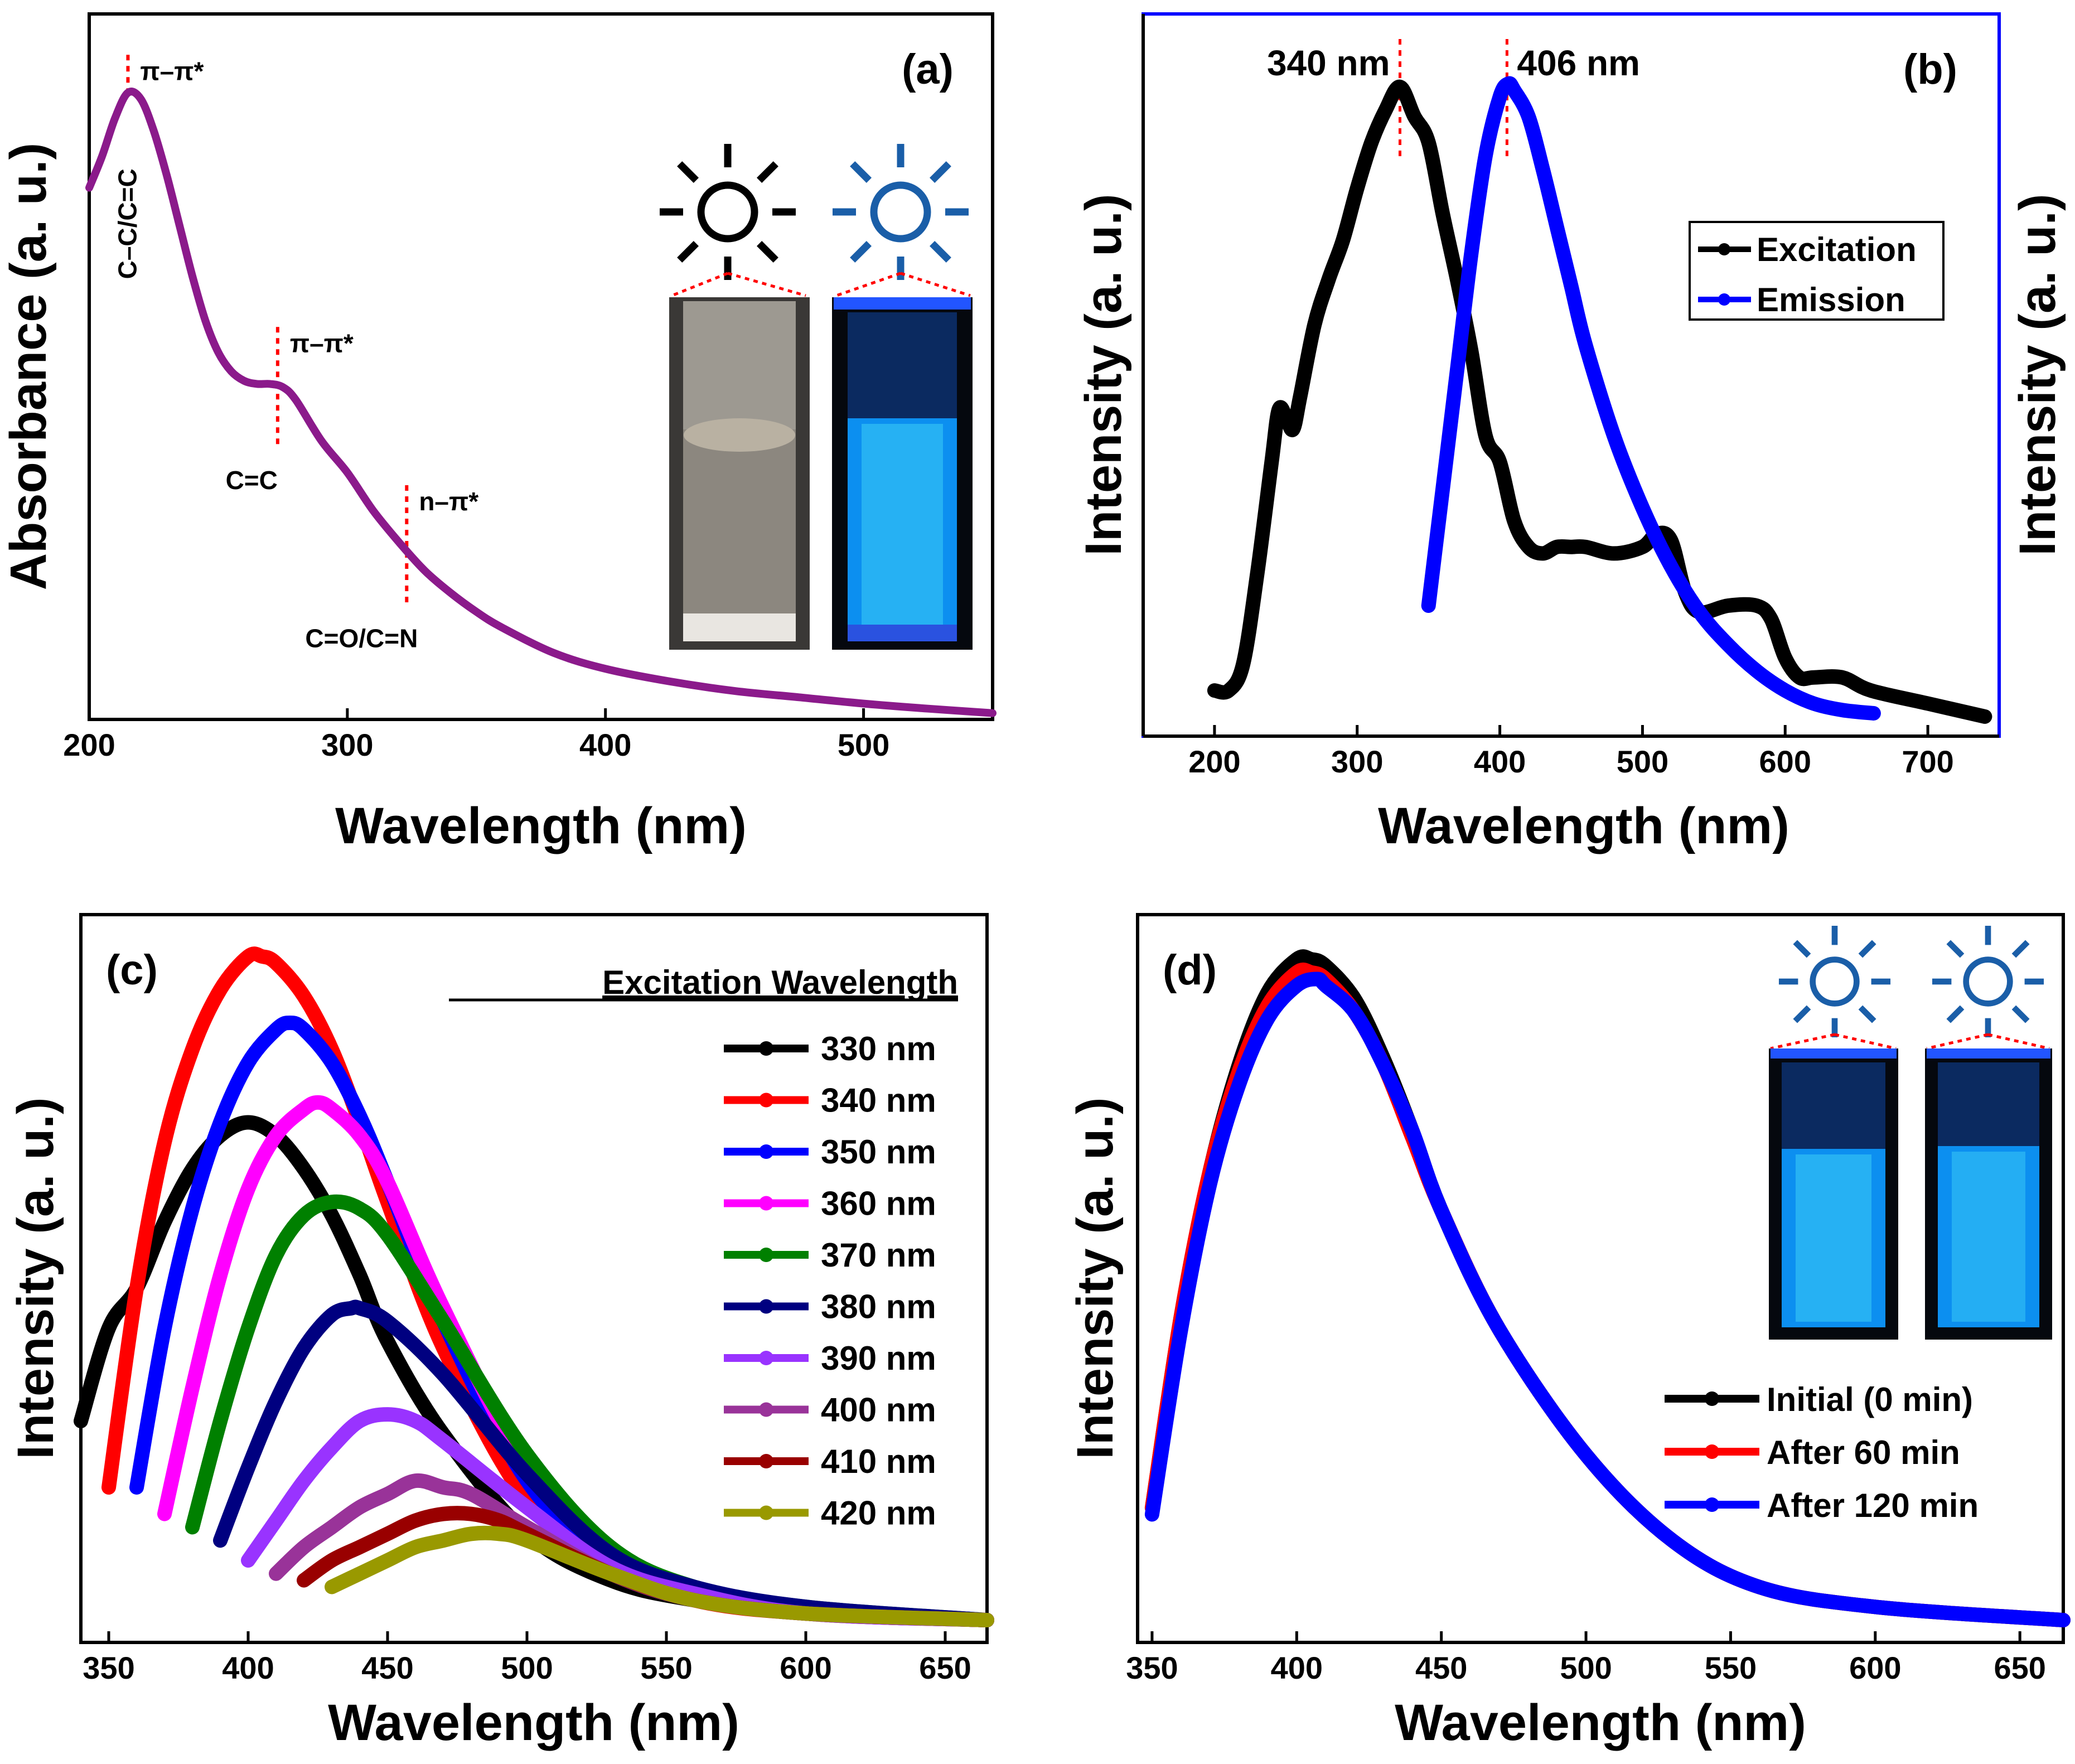  What do you see at coordinates (2037, 374) in the screenshot?
I see `panel-b-ylabel-right: Intensity (a. u.)` at bounding box center [2037, 374].